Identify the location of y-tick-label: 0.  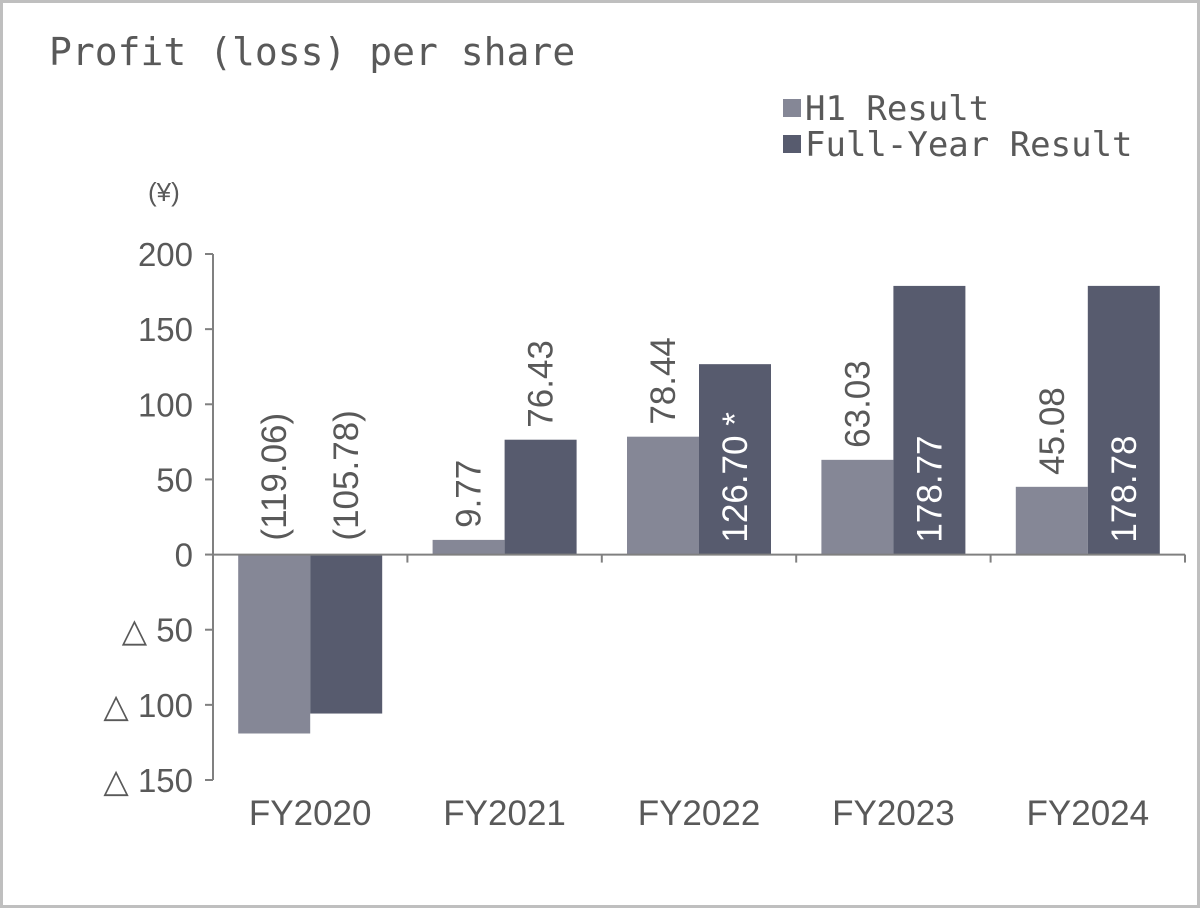
(184, 555).